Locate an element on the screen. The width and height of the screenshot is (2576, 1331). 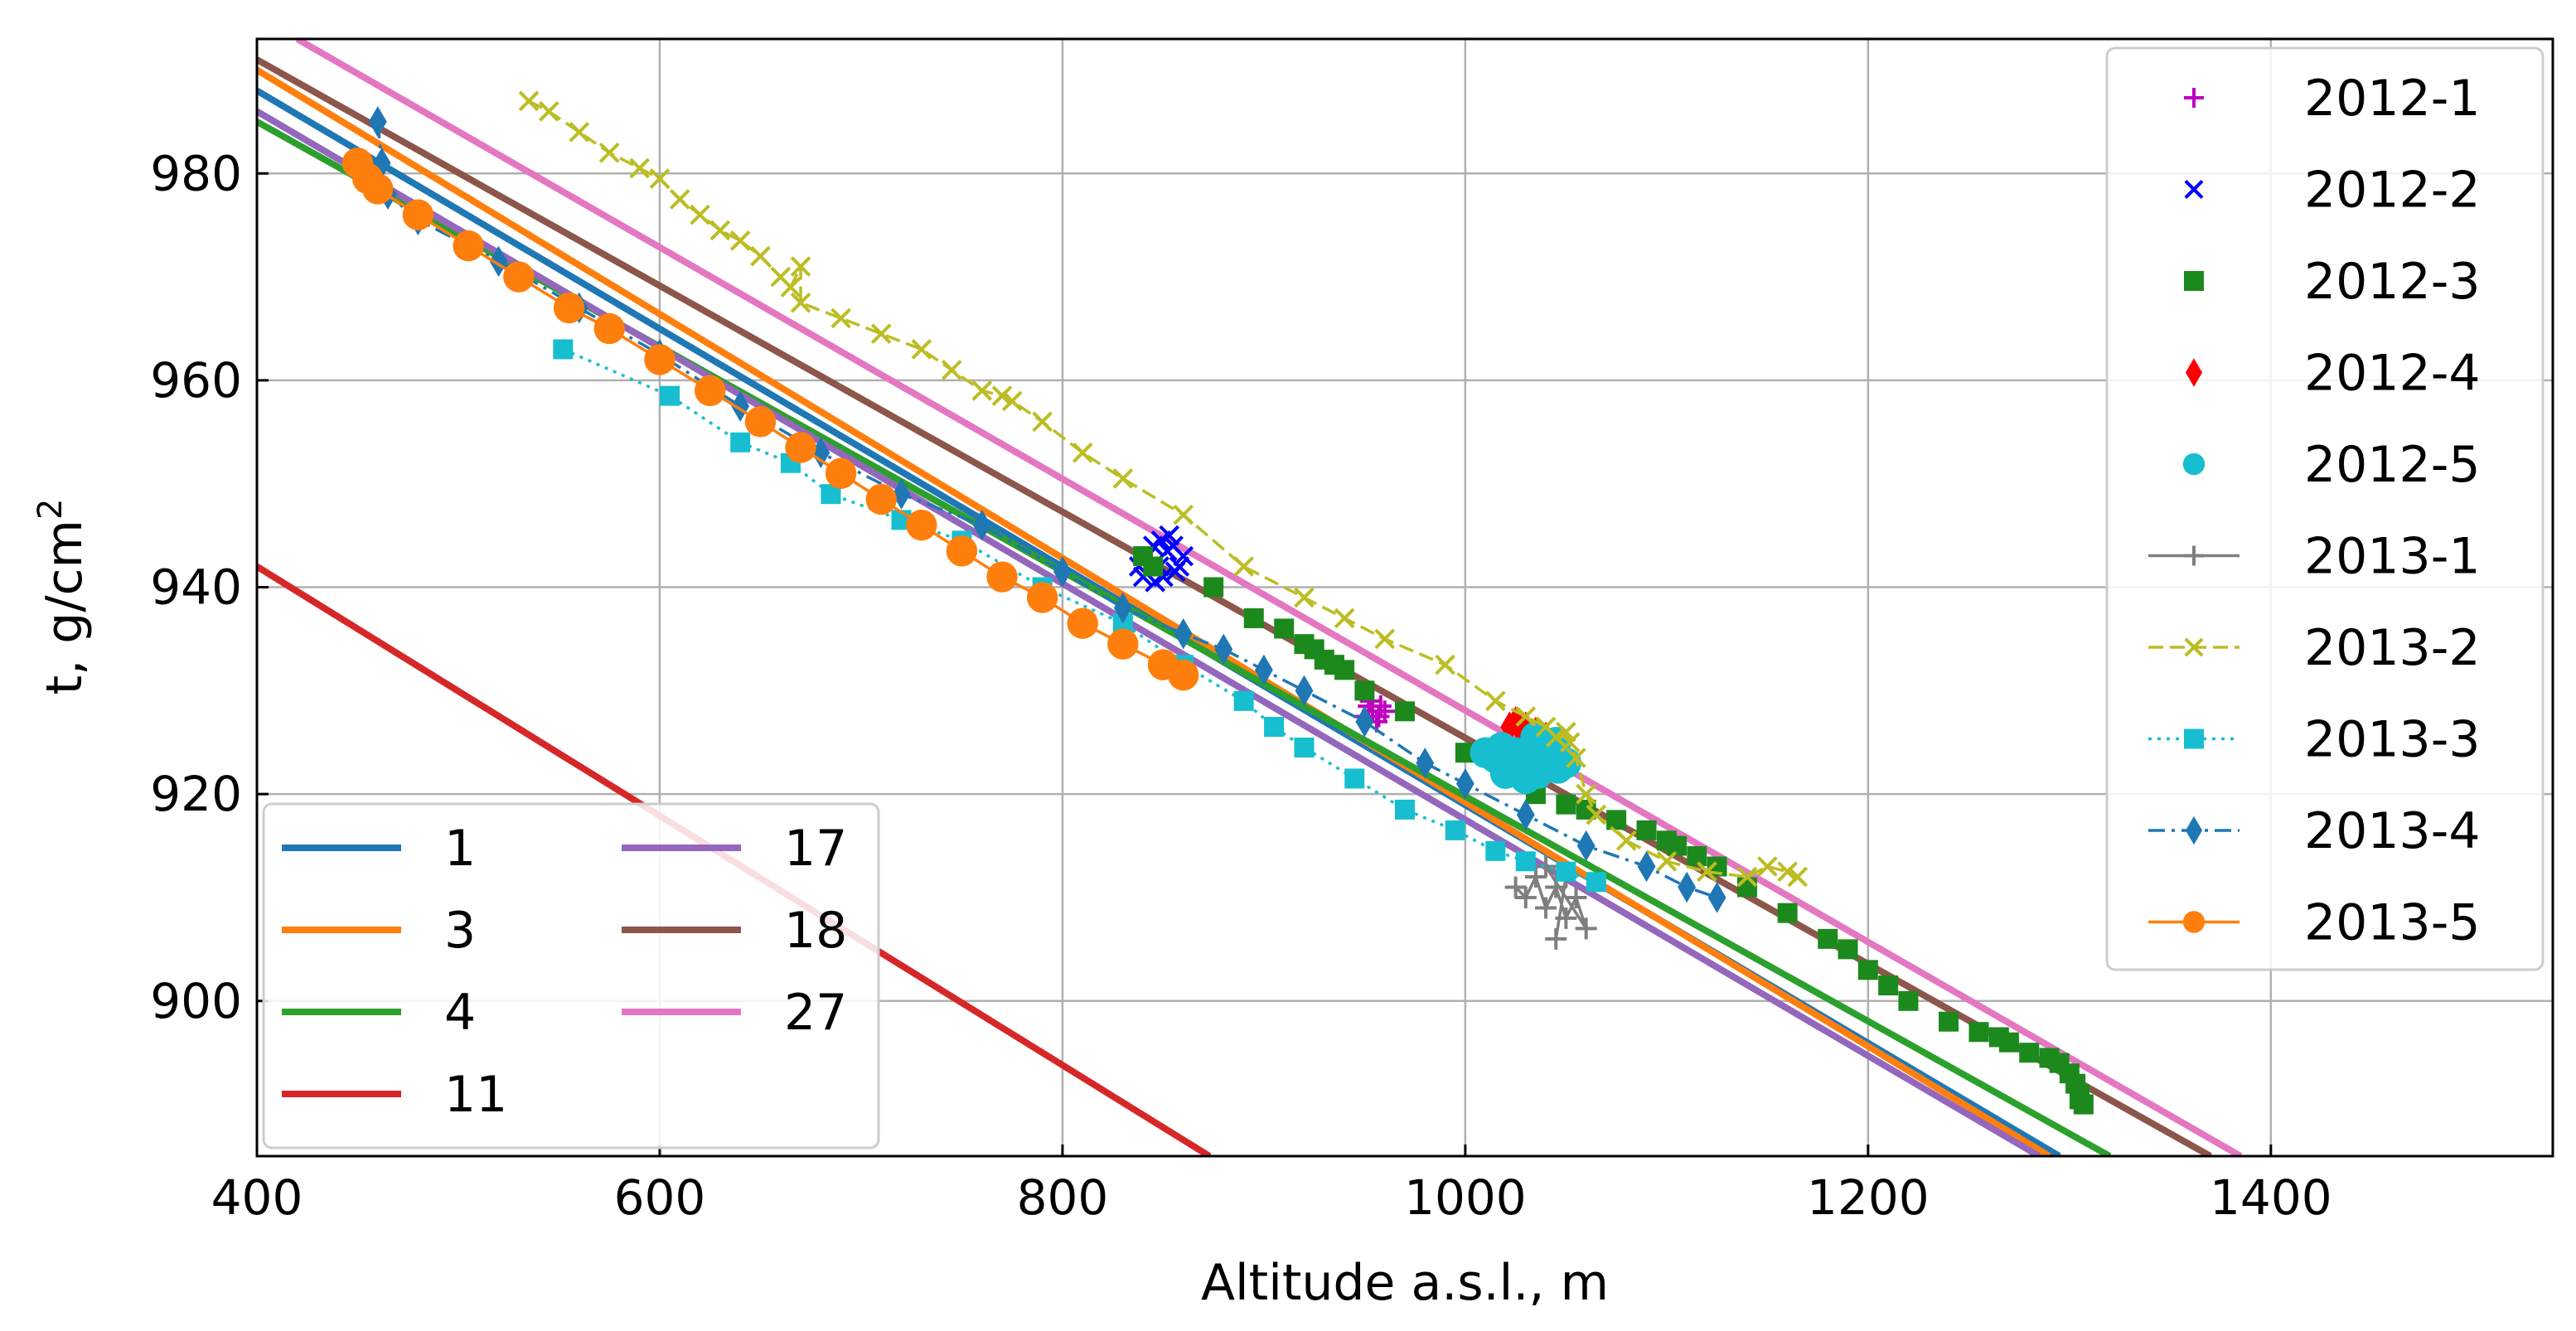
legend-item-2012-4: 2012-4 is located at coordinates (2333, 374).